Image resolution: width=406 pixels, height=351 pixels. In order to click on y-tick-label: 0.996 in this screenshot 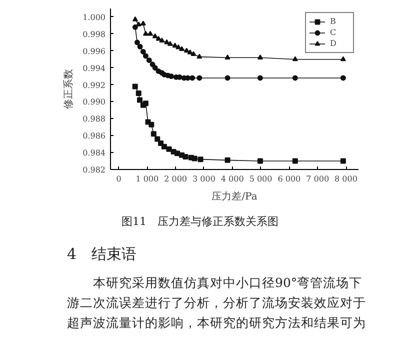, I will do `click(94, 51)`.